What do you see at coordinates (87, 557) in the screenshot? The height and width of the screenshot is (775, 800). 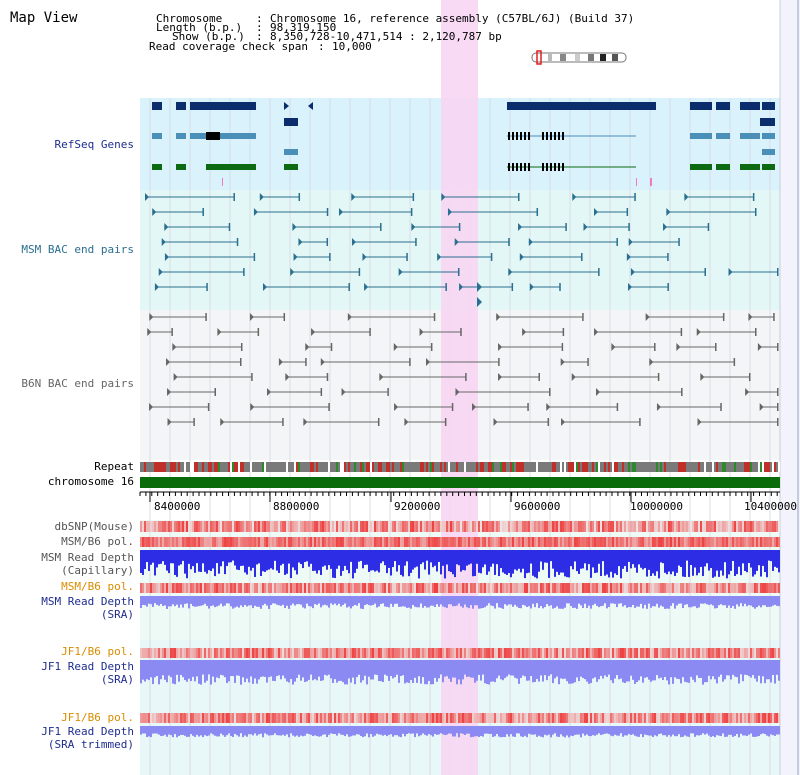 I see `track-label-msm-read-depth: MSM Read Depth` at bounding box center [87, 557].